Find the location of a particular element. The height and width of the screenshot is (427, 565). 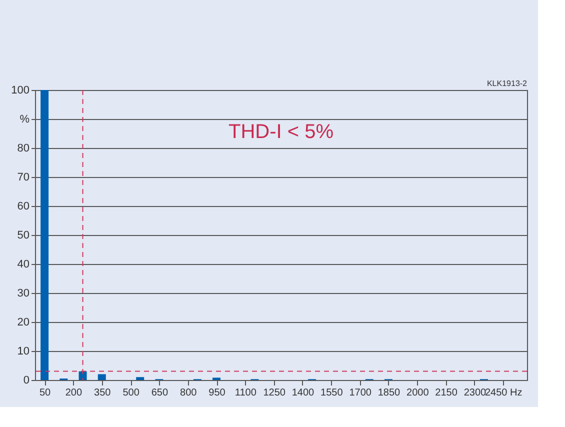

x-tick-label: 350 is located at coordinates (103, 393).